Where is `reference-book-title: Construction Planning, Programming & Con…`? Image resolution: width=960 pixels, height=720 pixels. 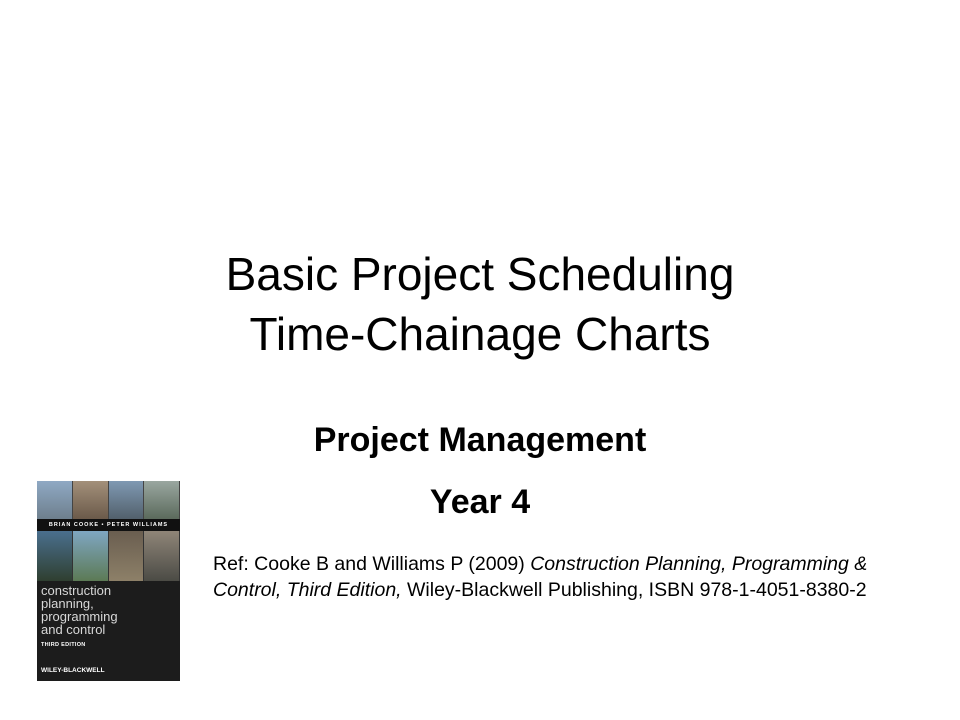
reference-book-title: Construction Planning, Programming & Con… is located at coordinates (540, 577).